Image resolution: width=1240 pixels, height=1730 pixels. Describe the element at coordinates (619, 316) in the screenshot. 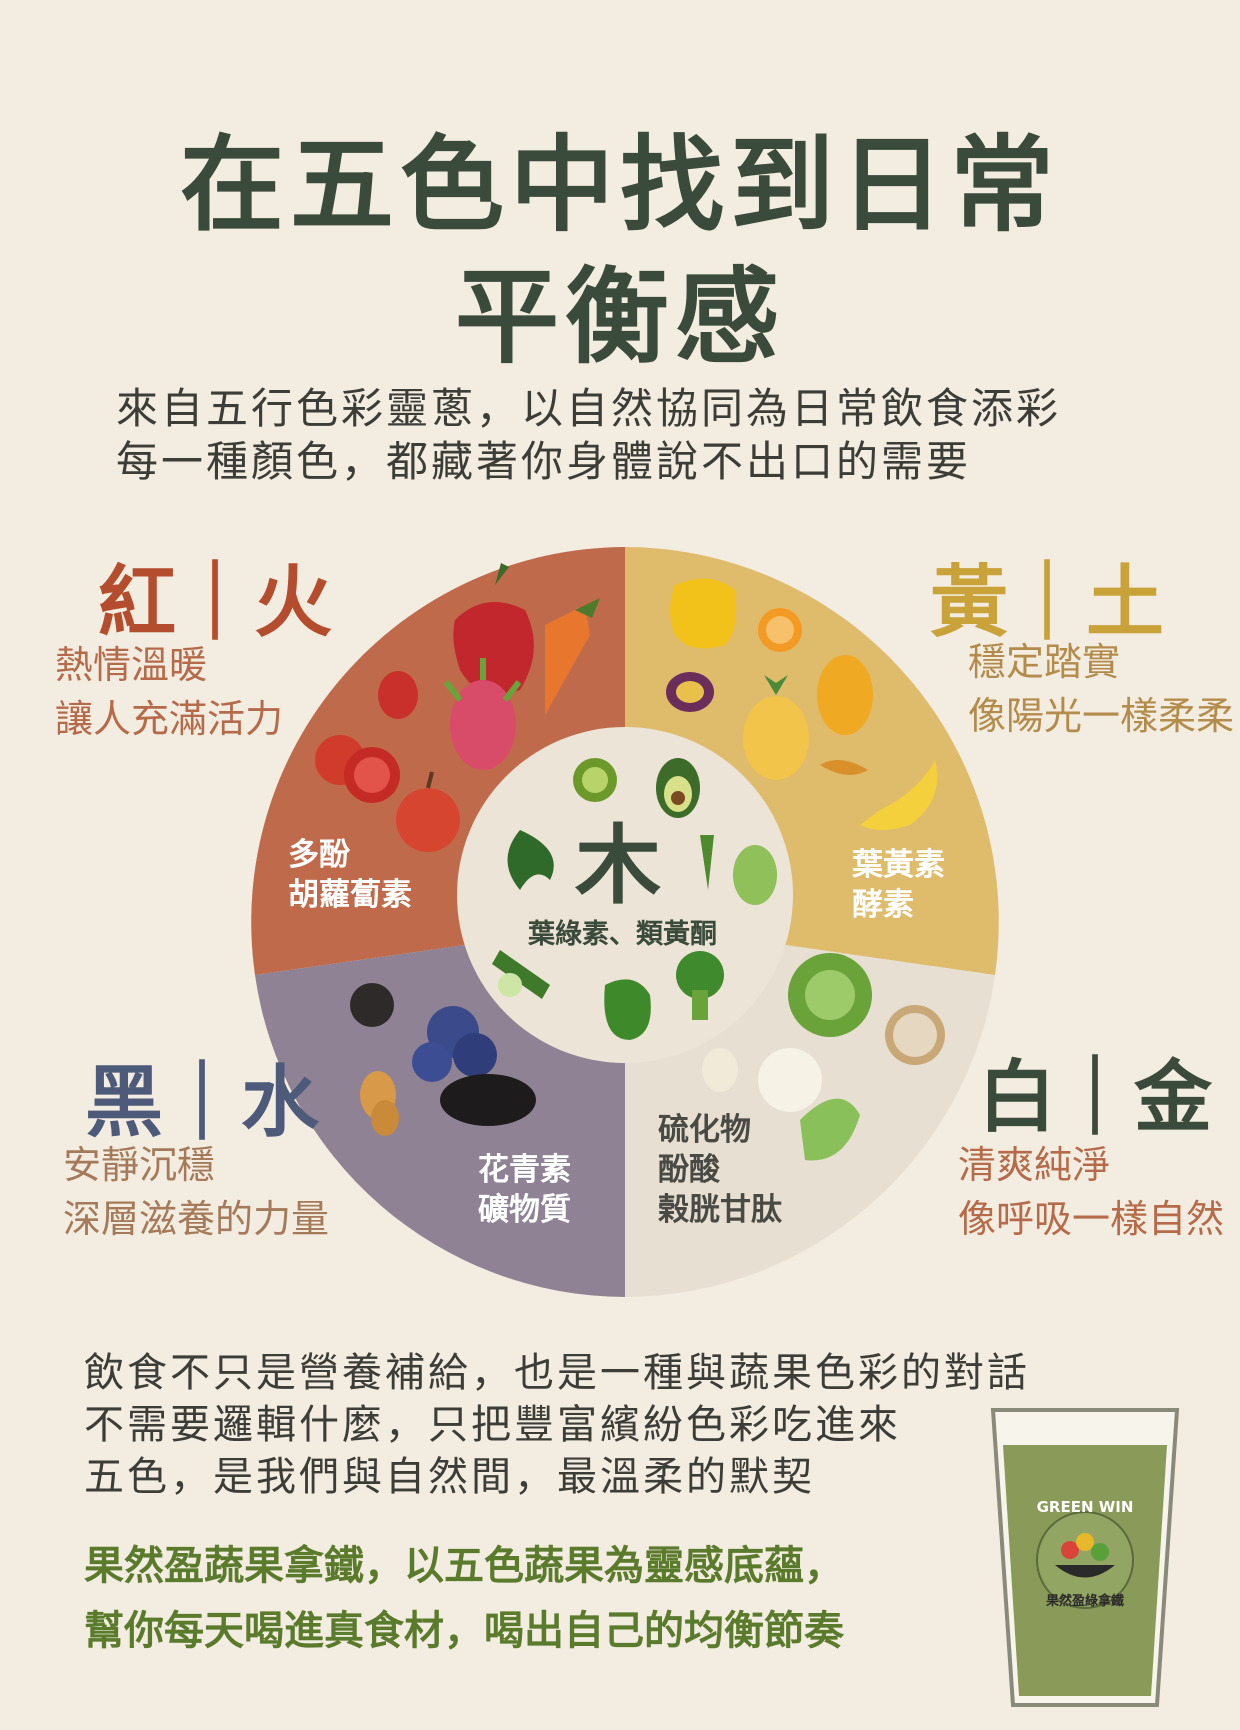

I see `page-title-line2: 平衡感` at that location.